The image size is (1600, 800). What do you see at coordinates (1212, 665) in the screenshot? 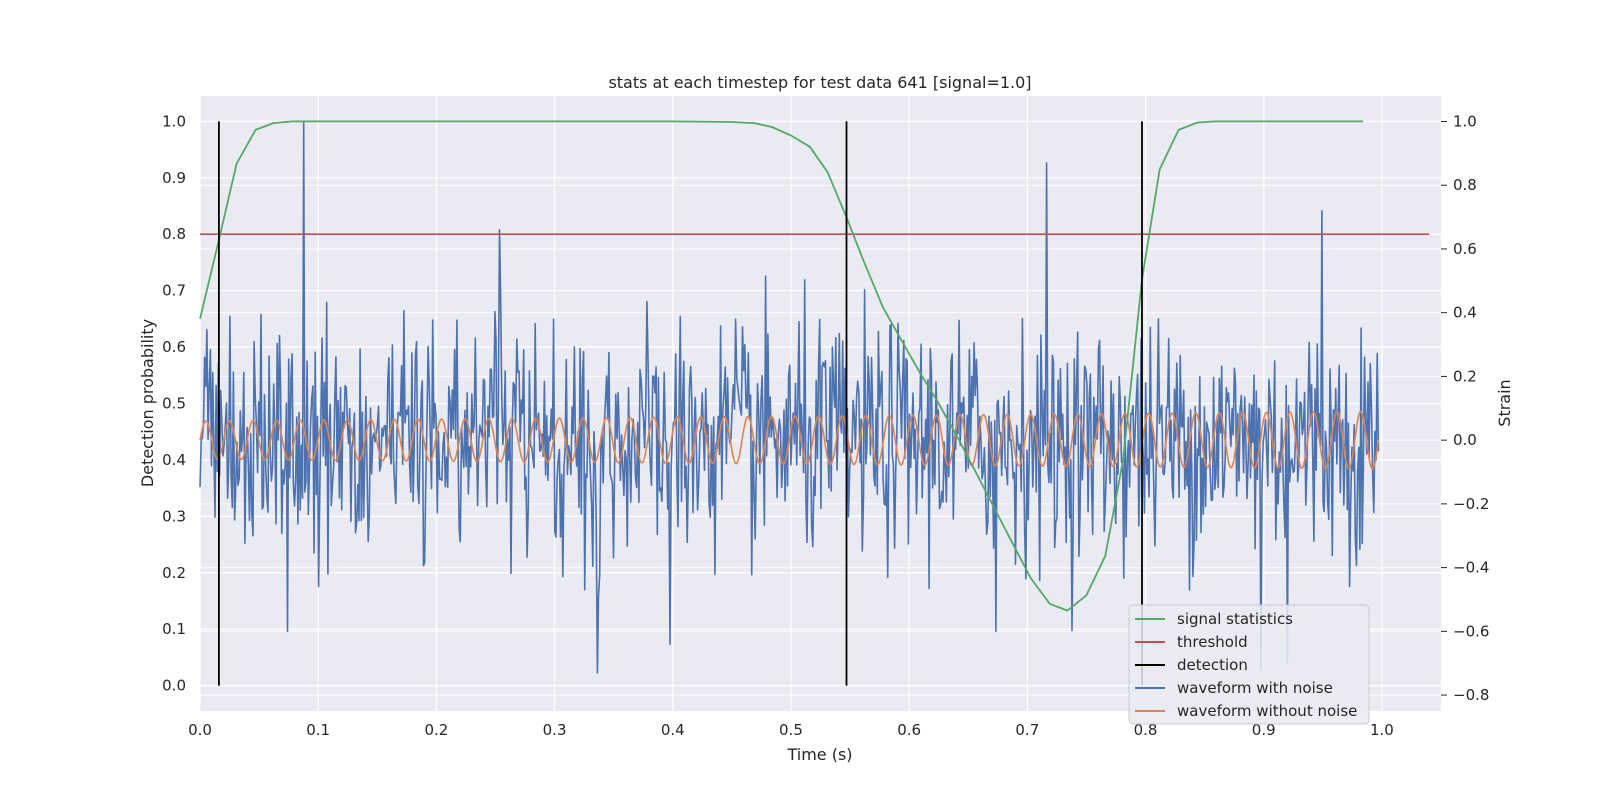
I see `legend-label: detection` at bounding box center [1212, 665].